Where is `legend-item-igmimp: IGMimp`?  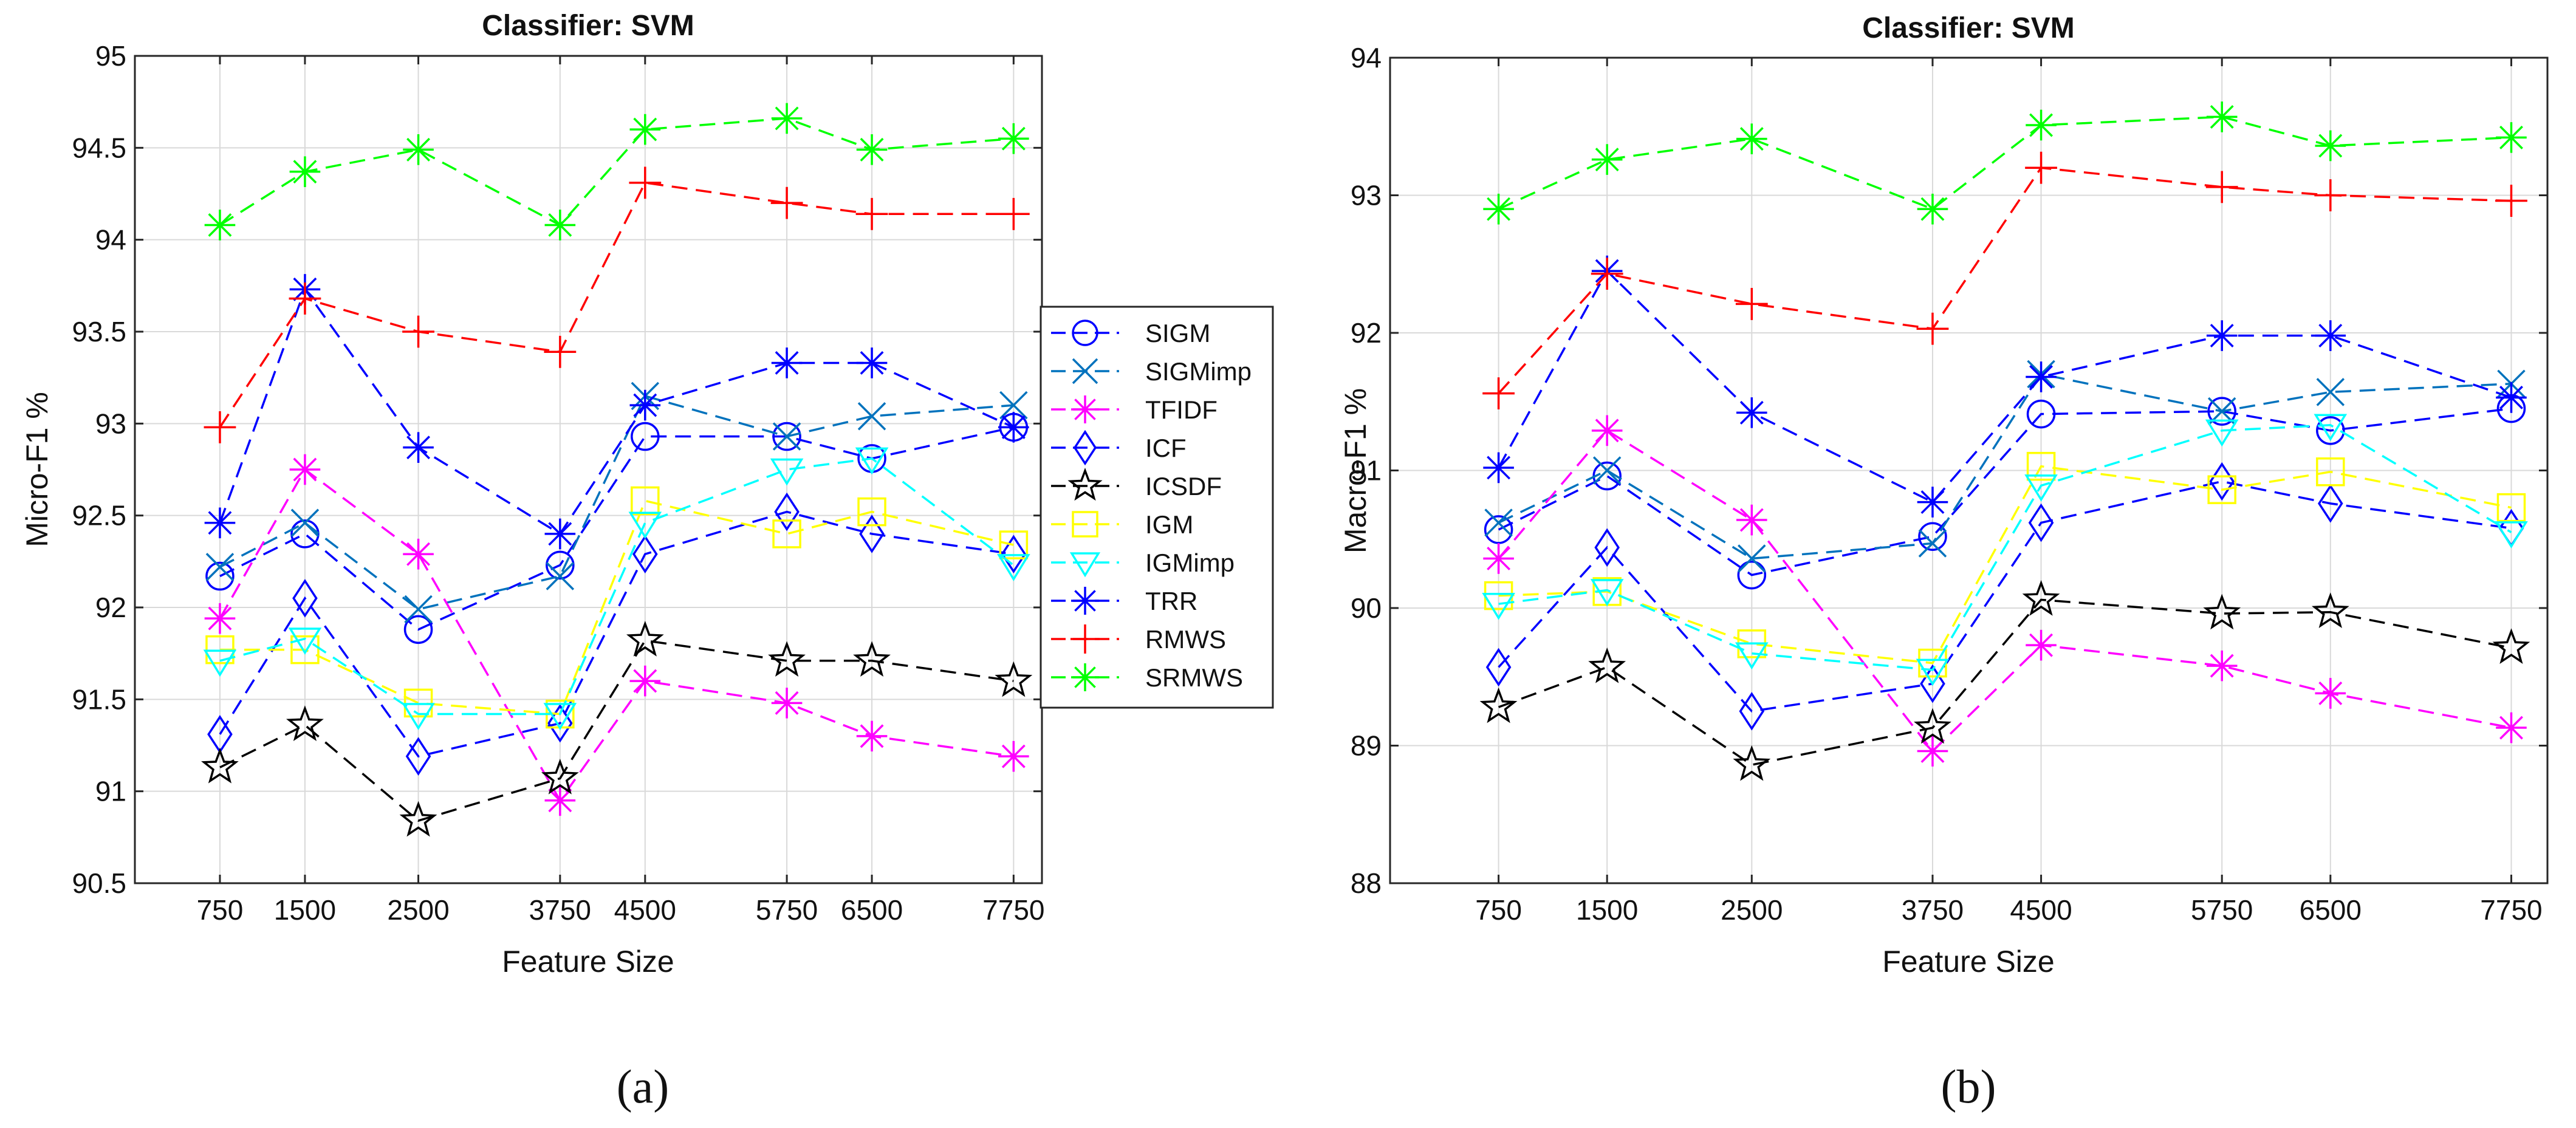
legend-item-igmimp: IGMimp is located at coordinates (1143, 563).